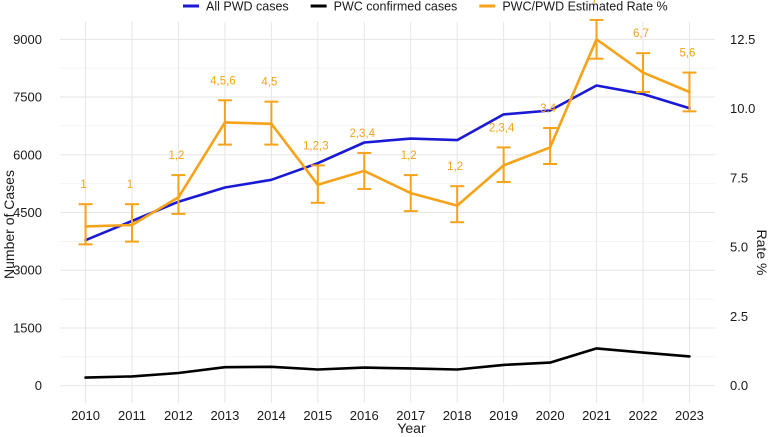 The image size is (769, 437). Describe the element at coordinates (317, 415) in the screenshot. I see `x-tick-label: 2015` at that location.